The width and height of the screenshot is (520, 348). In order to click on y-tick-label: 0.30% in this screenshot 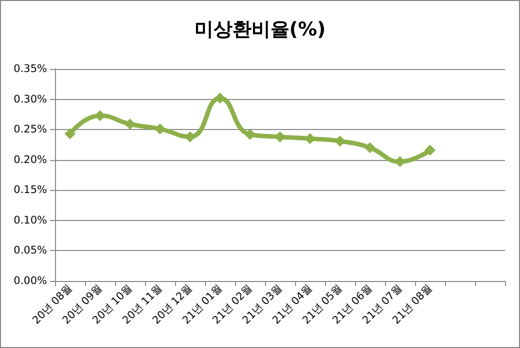, I will do `click(31, 99)`.